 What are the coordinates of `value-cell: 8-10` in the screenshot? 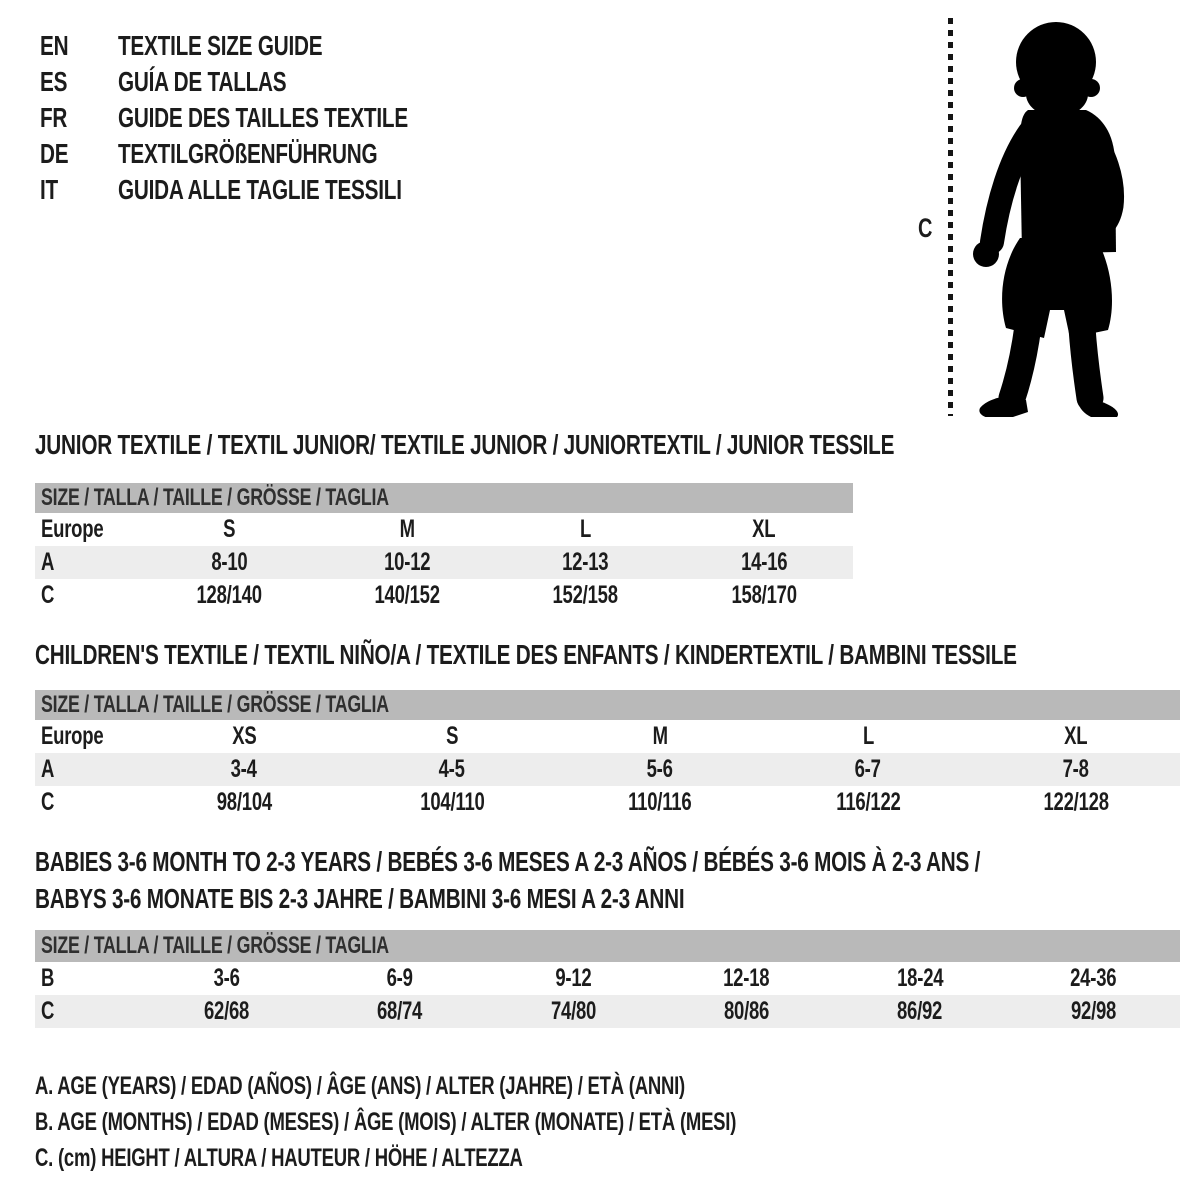 It's located at (229, 562).